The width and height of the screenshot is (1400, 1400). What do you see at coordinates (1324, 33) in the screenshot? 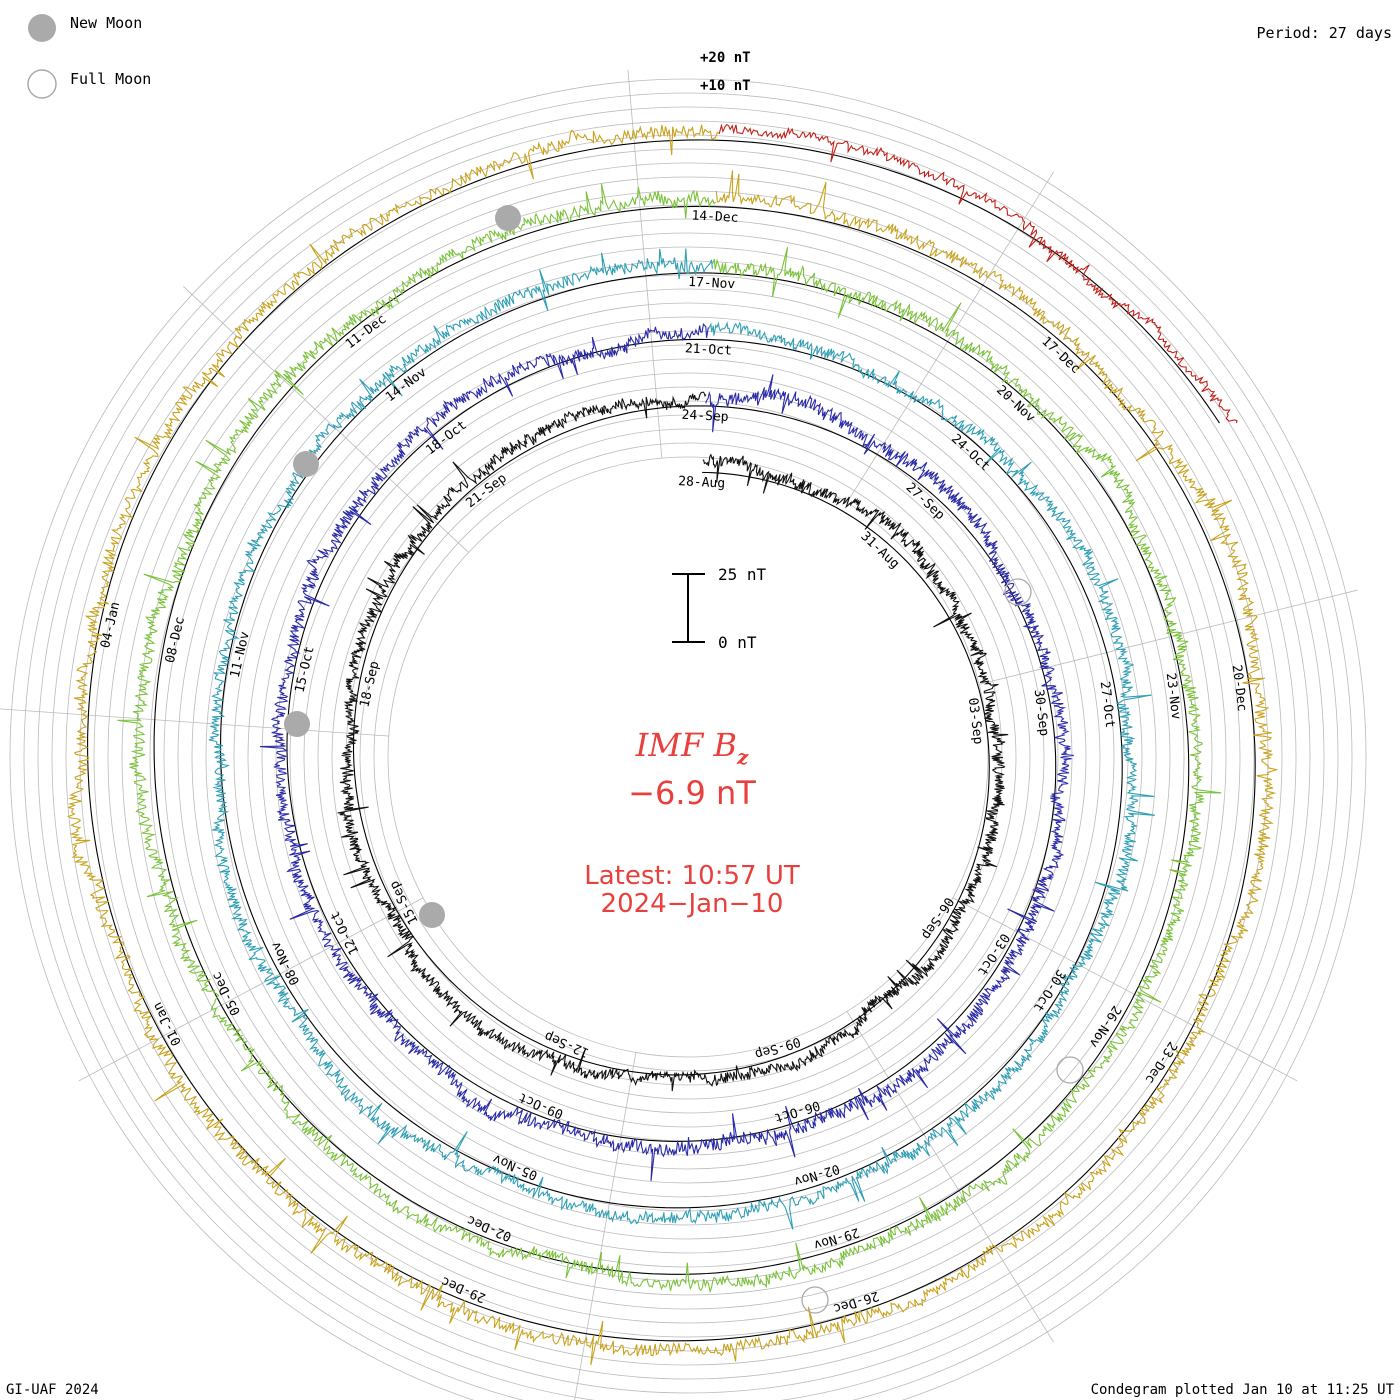
I see `period-label: Period: 27 days` at bounding box center [1324, 33].